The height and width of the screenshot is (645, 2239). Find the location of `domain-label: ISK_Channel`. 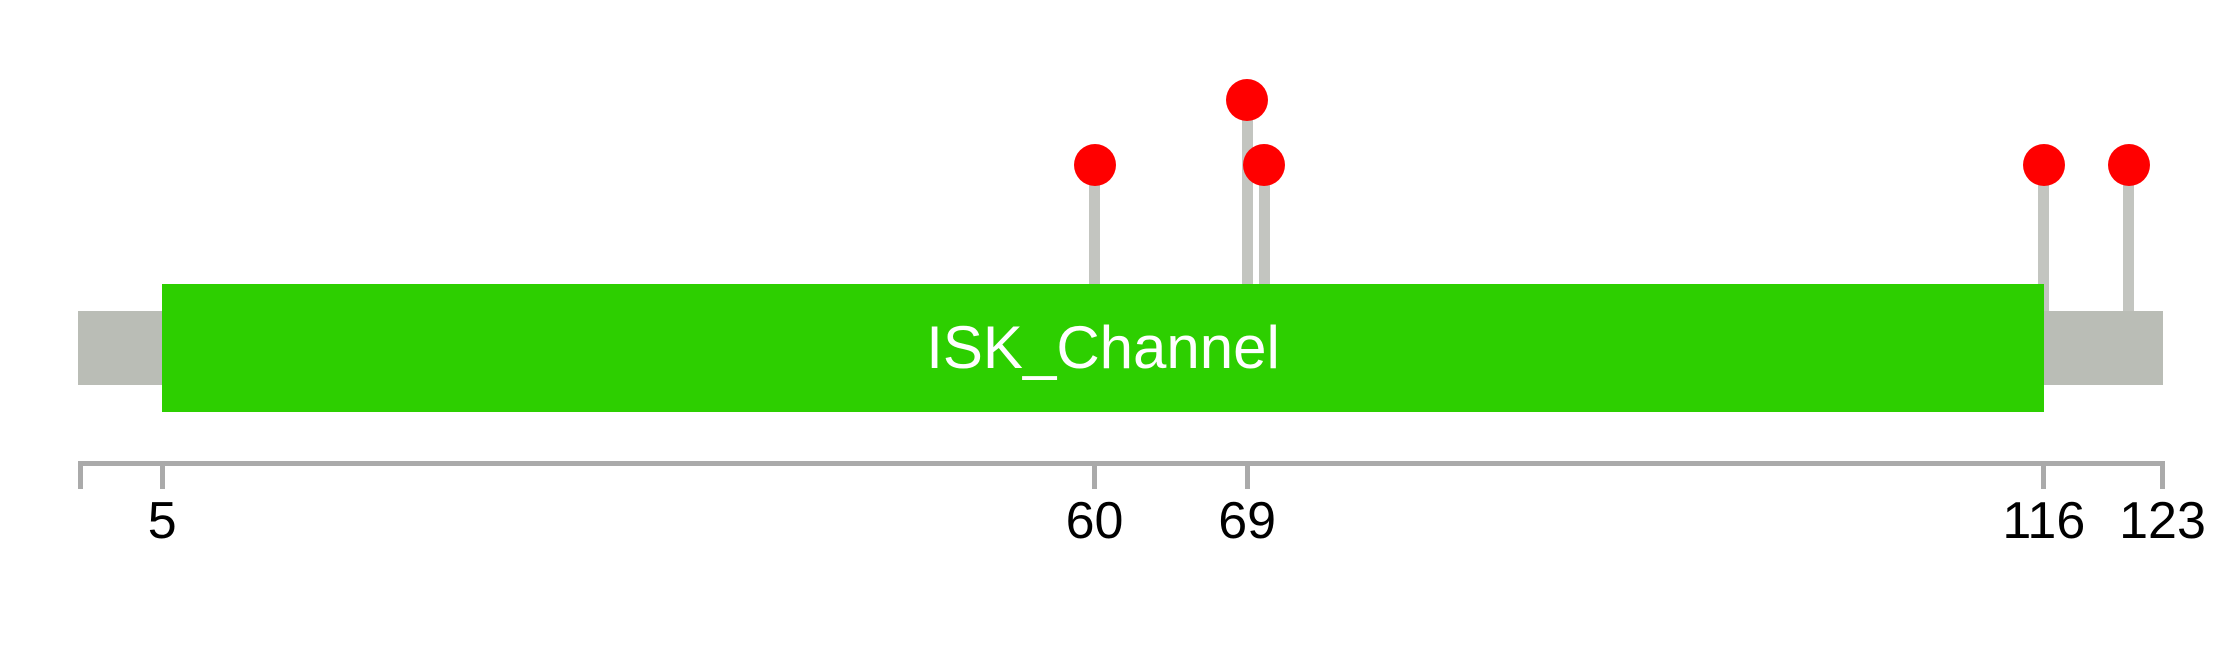

domain-label: ISK_Channel is located at coordinates (1103, 347).